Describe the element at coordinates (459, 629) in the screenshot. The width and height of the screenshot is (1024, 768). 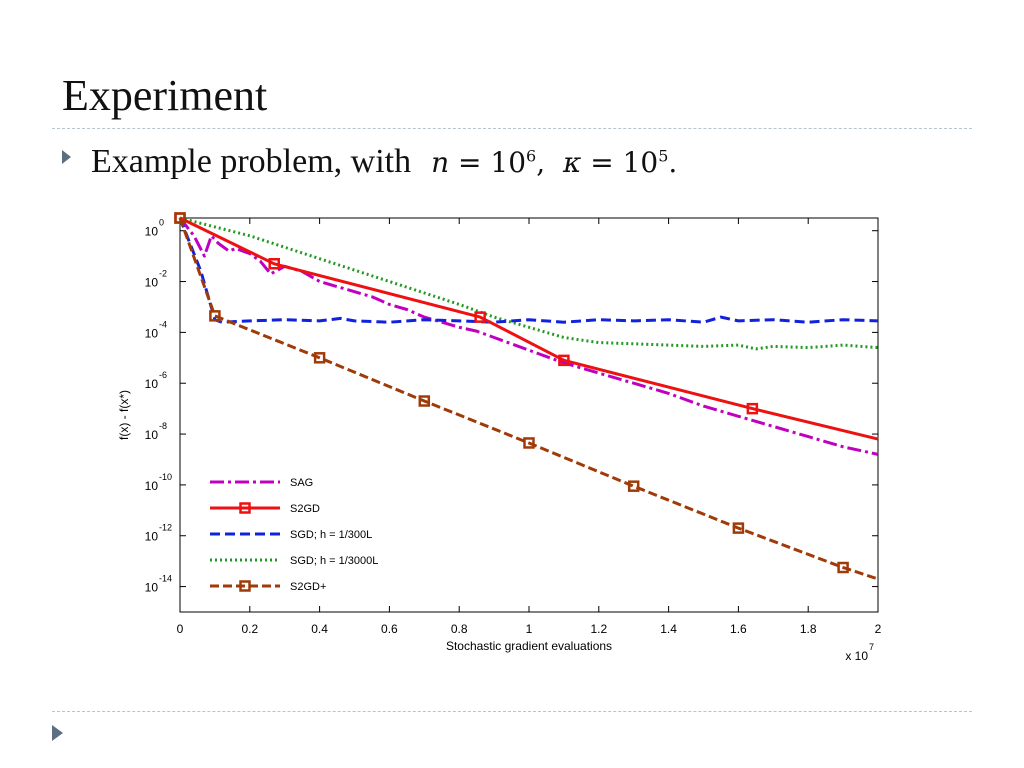
I see `x-tick-label: 0.8` at that location.